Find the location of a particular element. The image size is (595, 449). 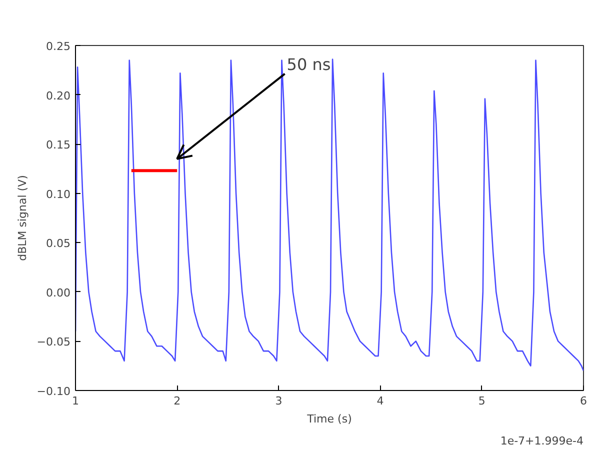

y-tick-label: 0.15 is located at coordinates (58, 145).